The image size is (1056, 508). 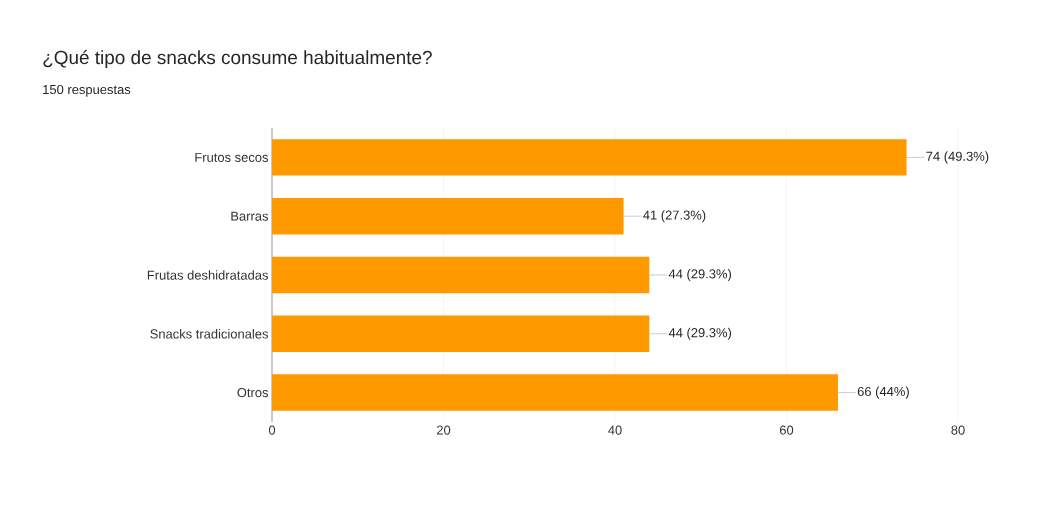 I want to click on y-tick-label: Frutas deshidratadas, so click(x=207, y=275).